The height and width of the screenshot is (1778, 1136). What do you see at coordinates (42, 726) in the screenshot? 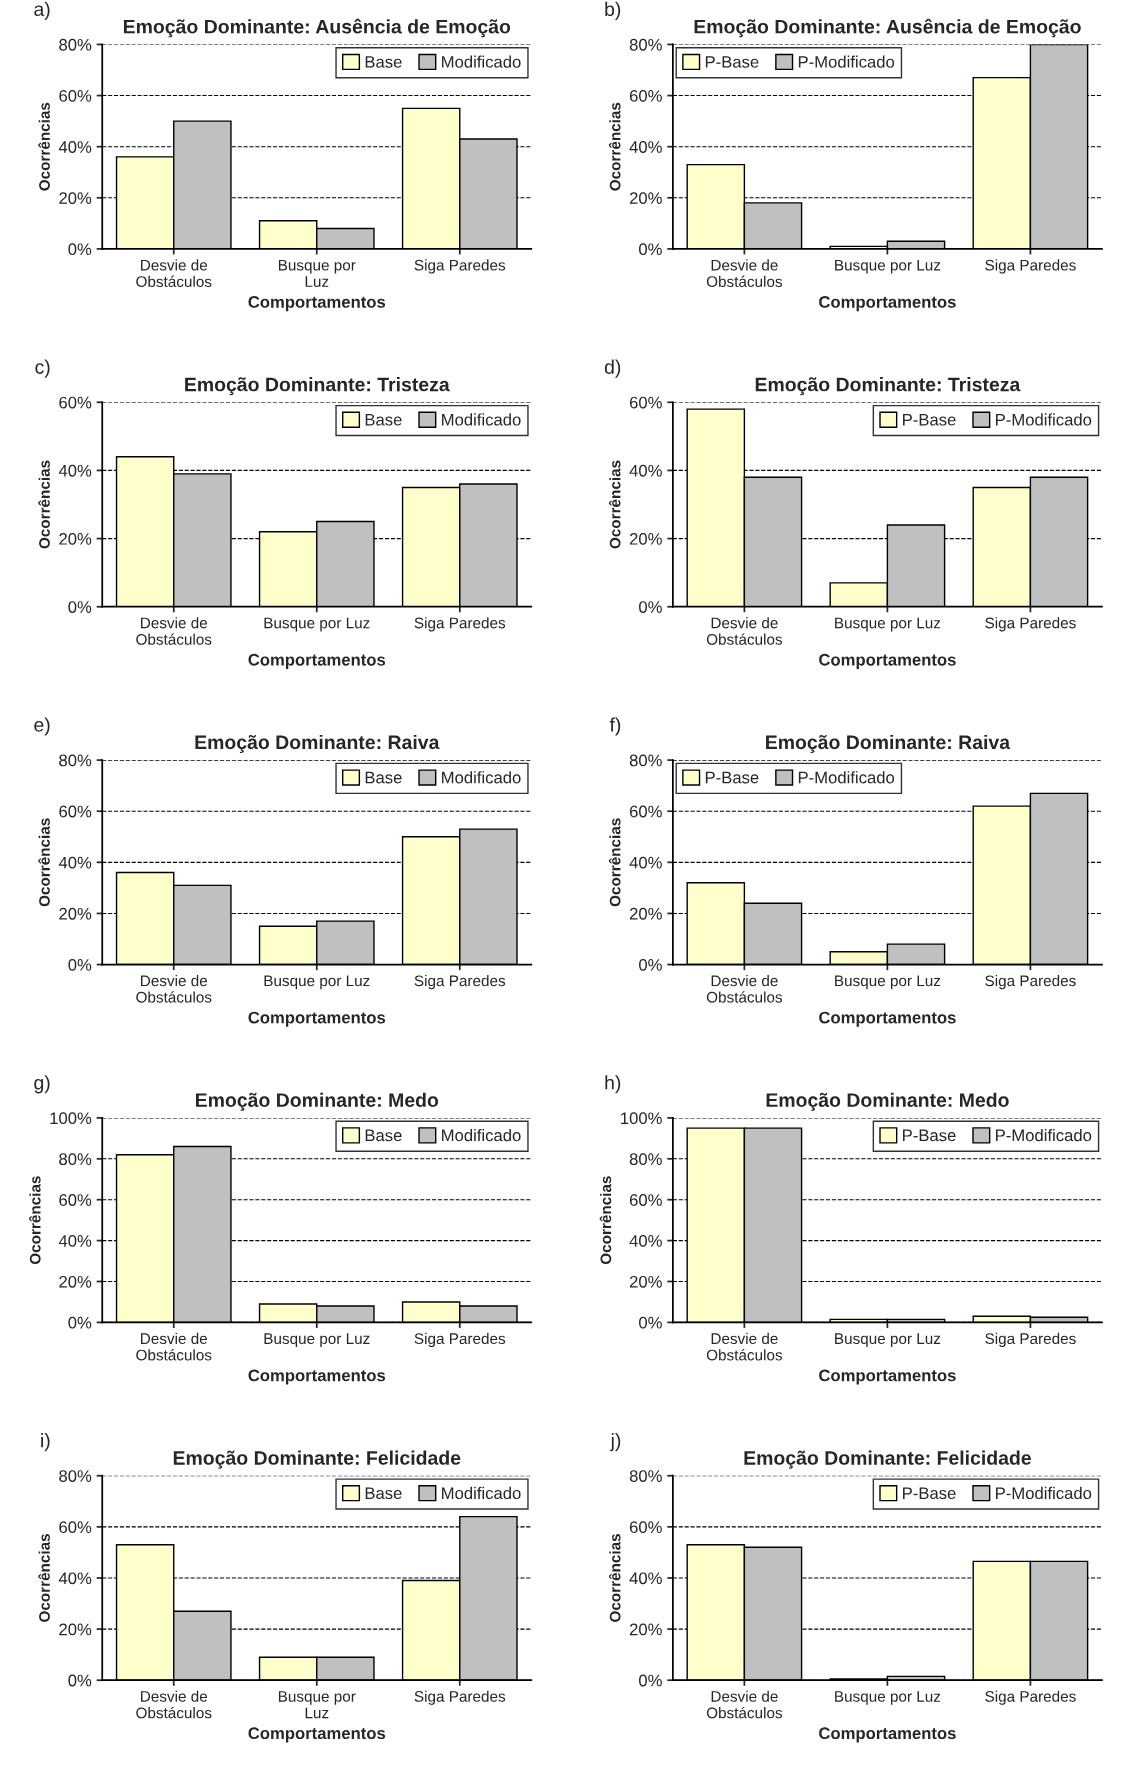
I see `text: e)` at bounding box center [42, 726].